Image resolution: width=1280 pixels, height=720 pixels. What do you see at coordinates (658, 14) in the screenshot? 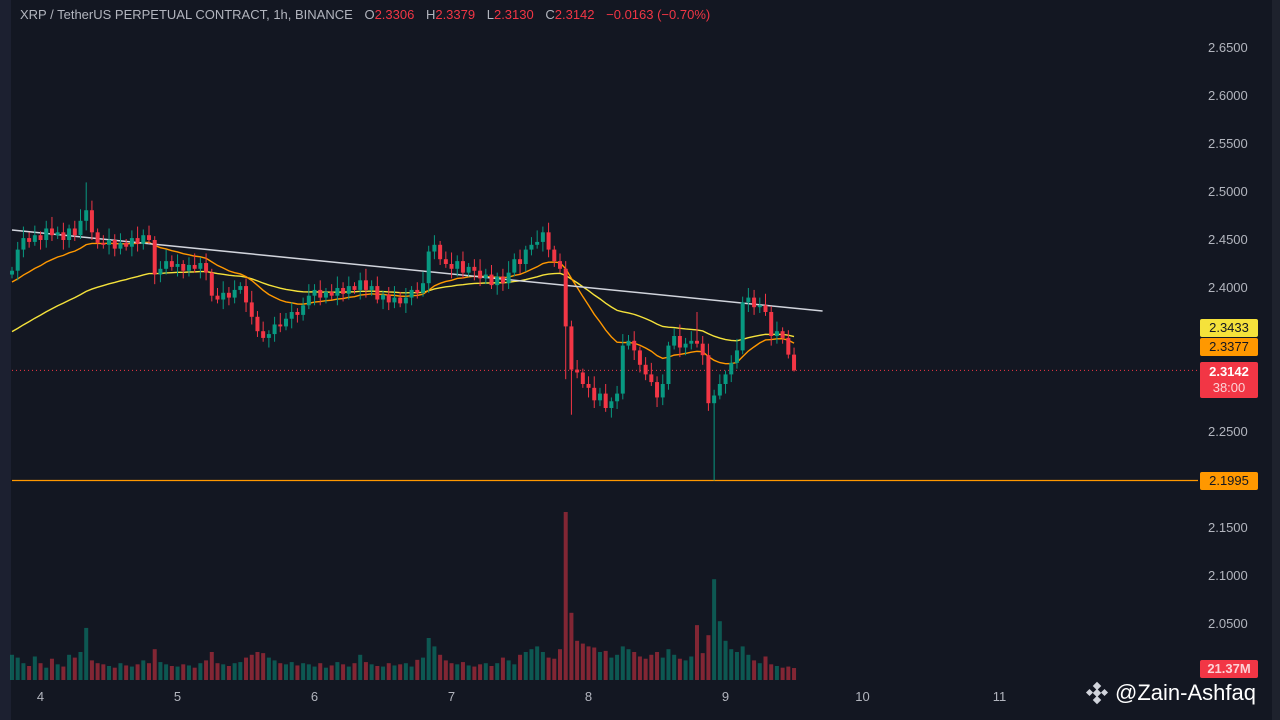
I see `change-value: −0.0163 (−0.70%)` at bounding box center [658, 14].